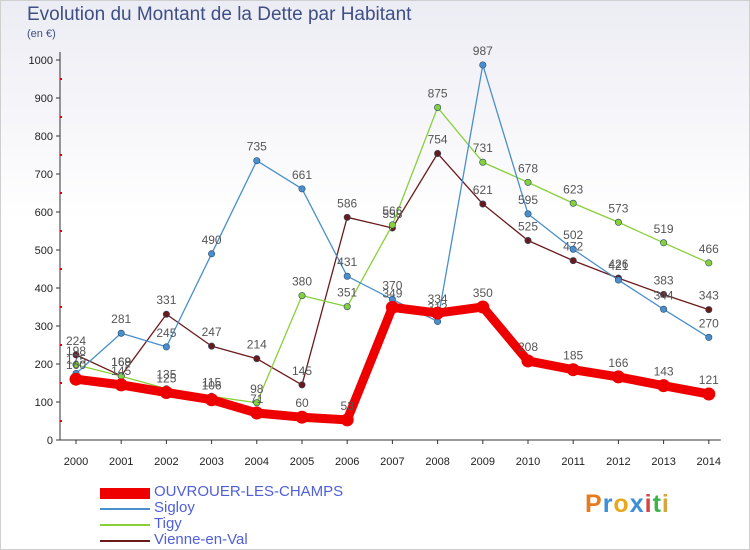 The width and height of the screenshot is (750, 550). I want to click on y-tick-label: 800, so click(44, 137).